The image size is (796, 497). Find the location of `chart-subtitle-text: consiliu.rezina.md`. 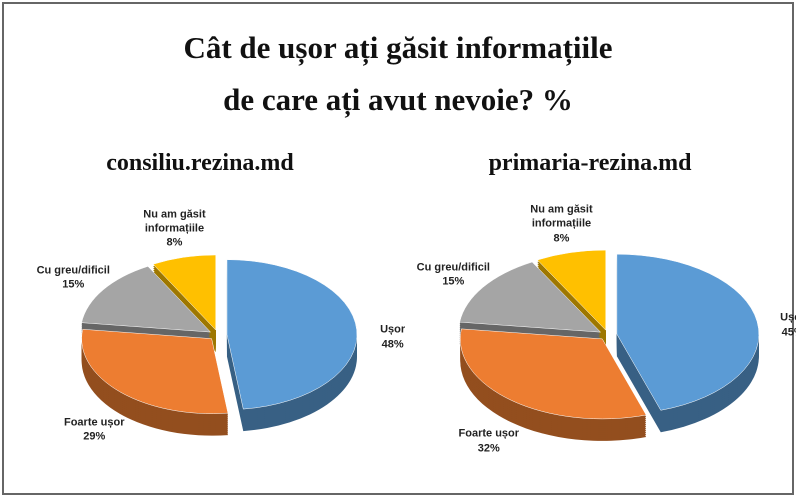

chart-subtitle-text: consiliu.rezina.md is located at coordinates (200, 163).